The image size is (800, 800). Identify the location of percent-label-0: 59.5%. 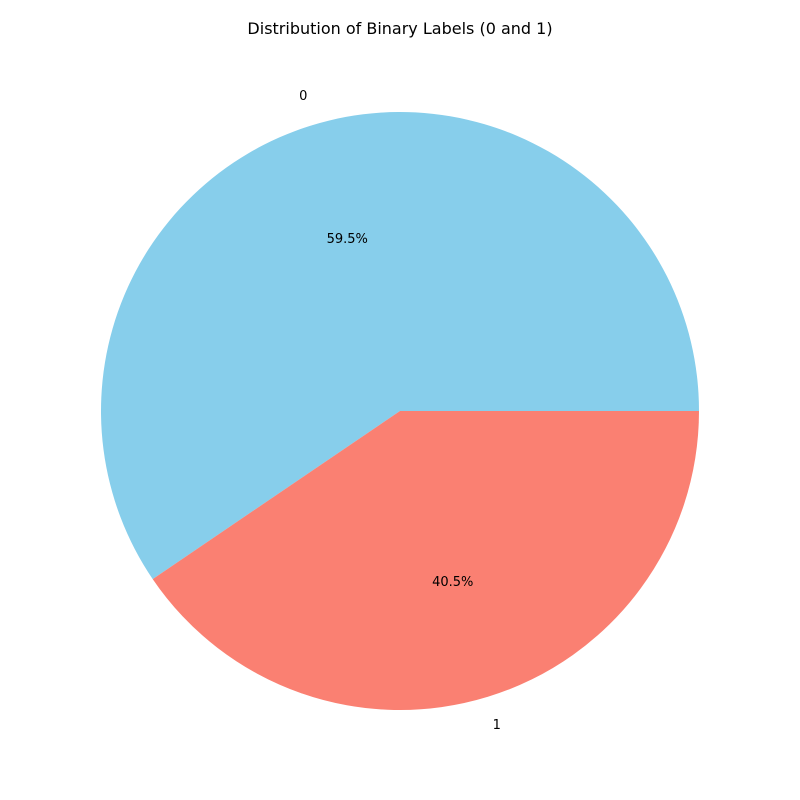
(347, 239).